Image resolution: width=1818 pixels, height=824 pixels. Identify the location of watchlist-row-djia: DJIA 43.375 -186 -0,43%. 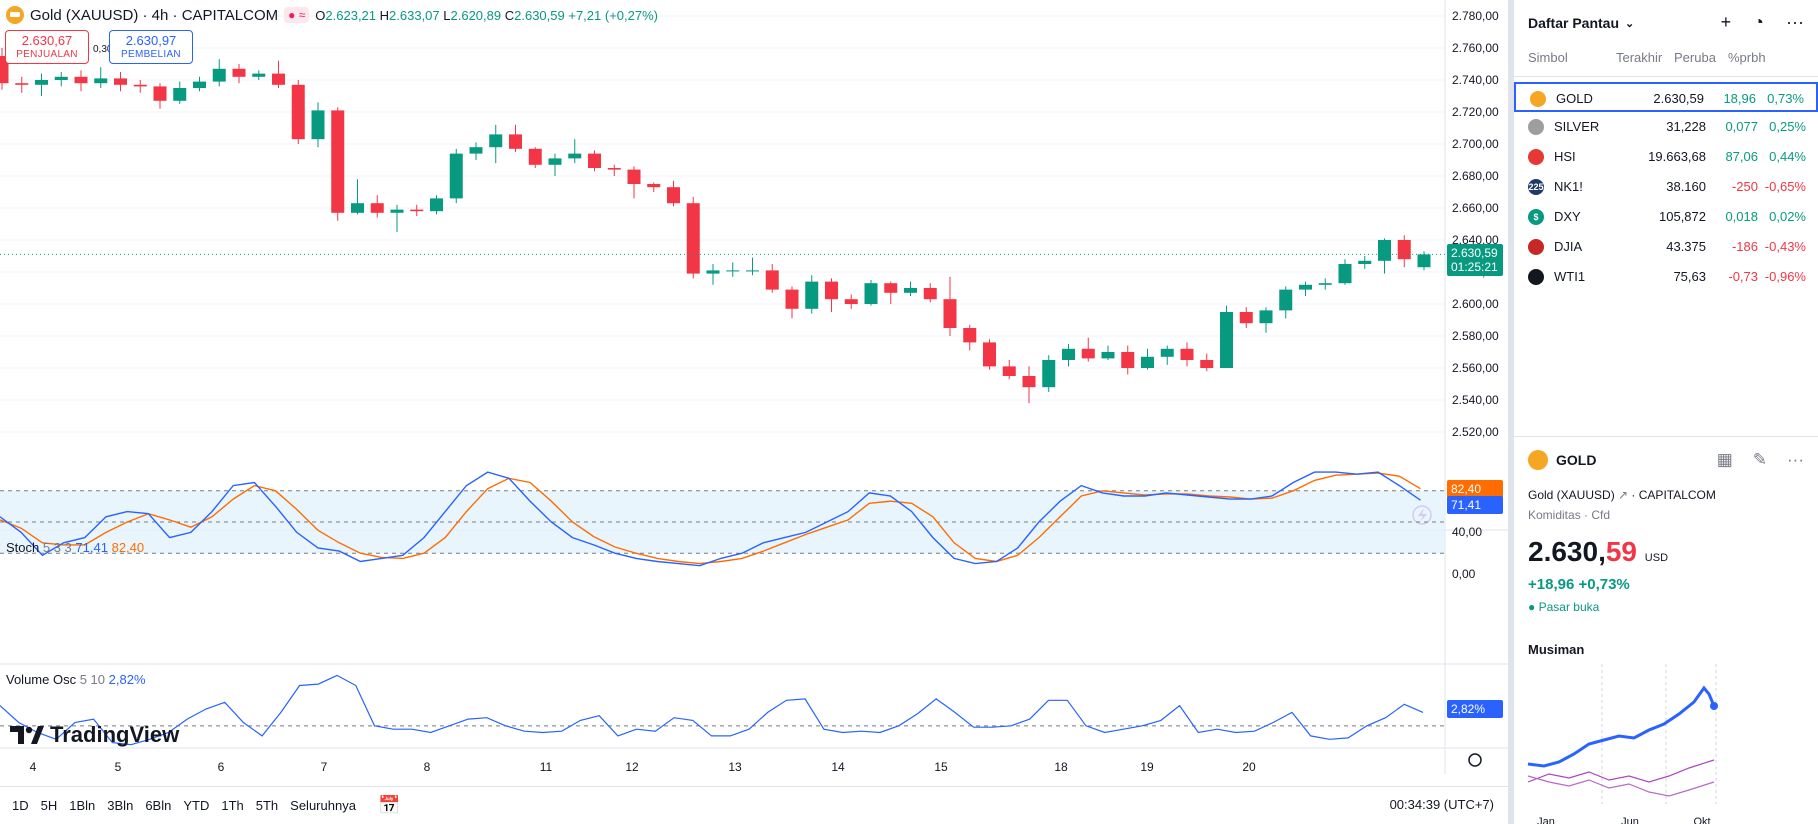
(1666, 247).